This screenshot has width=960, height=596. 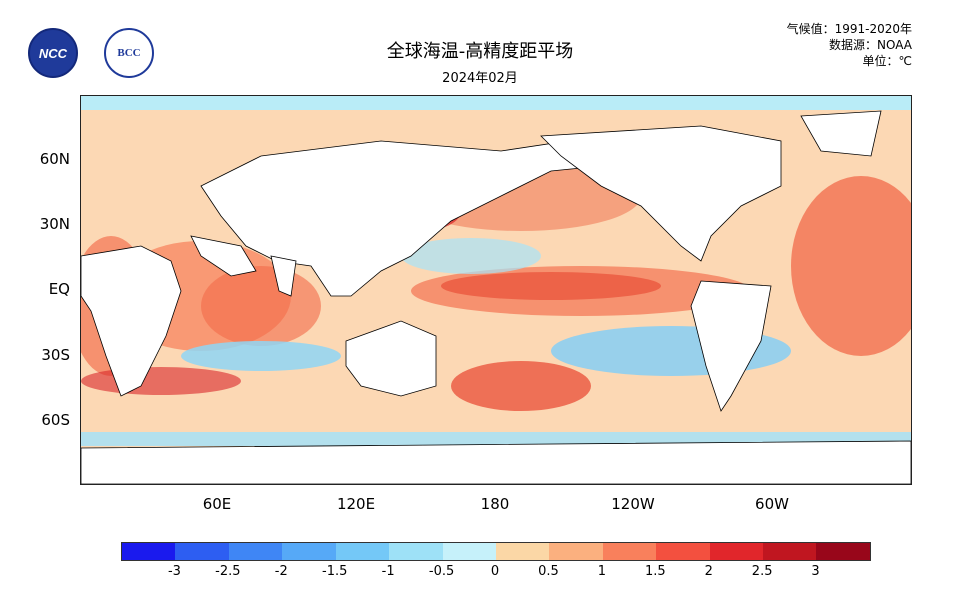 What do you see at coordinates (55, 420) in the screenshot?
I see `lat-label-60s: 60S` at bounding box center [55, 420].